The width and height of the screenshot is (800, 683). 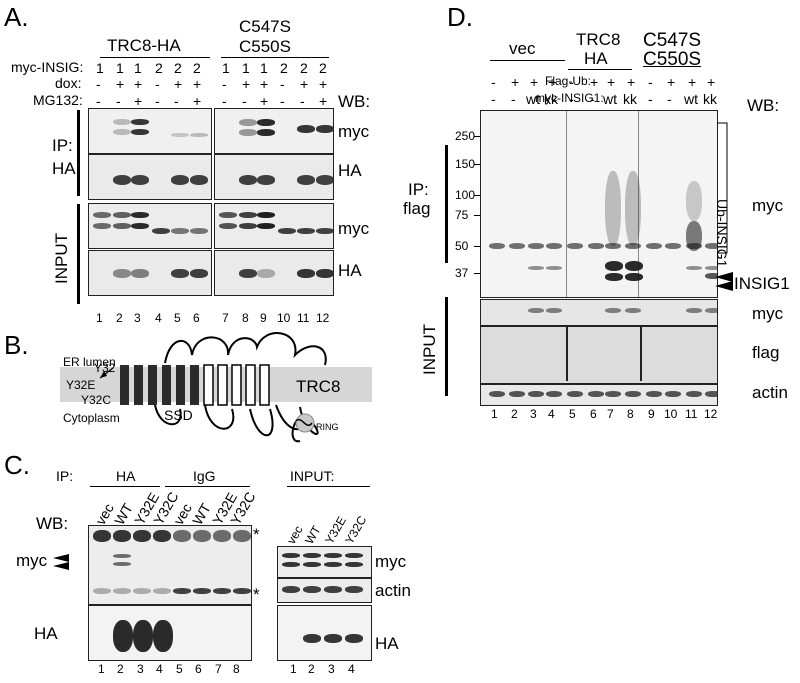 I want to click on wb-label: WB:, so click(x=52, y=523).